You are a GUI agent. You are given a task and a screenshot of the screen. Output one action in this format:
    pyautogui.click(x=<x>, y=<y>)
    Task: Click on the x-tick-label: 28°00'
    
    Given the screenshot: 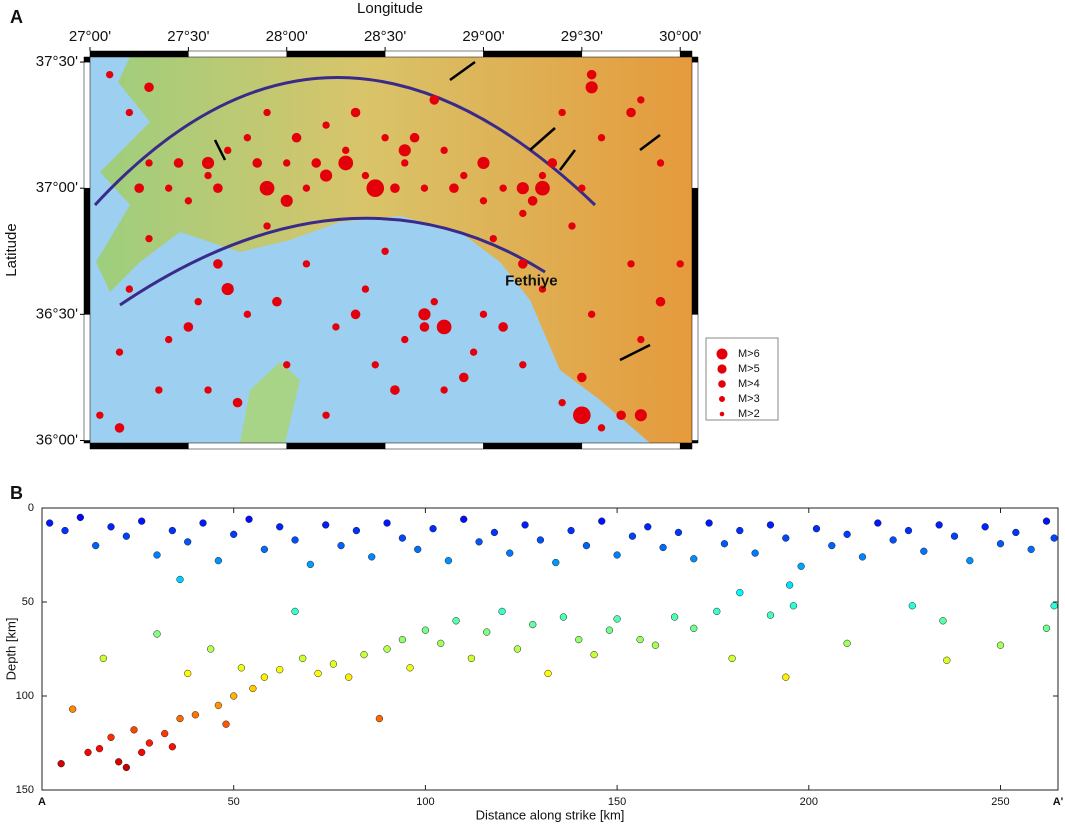 What is the action you would take?
    pyautogui.click(x=287, y=36)
    